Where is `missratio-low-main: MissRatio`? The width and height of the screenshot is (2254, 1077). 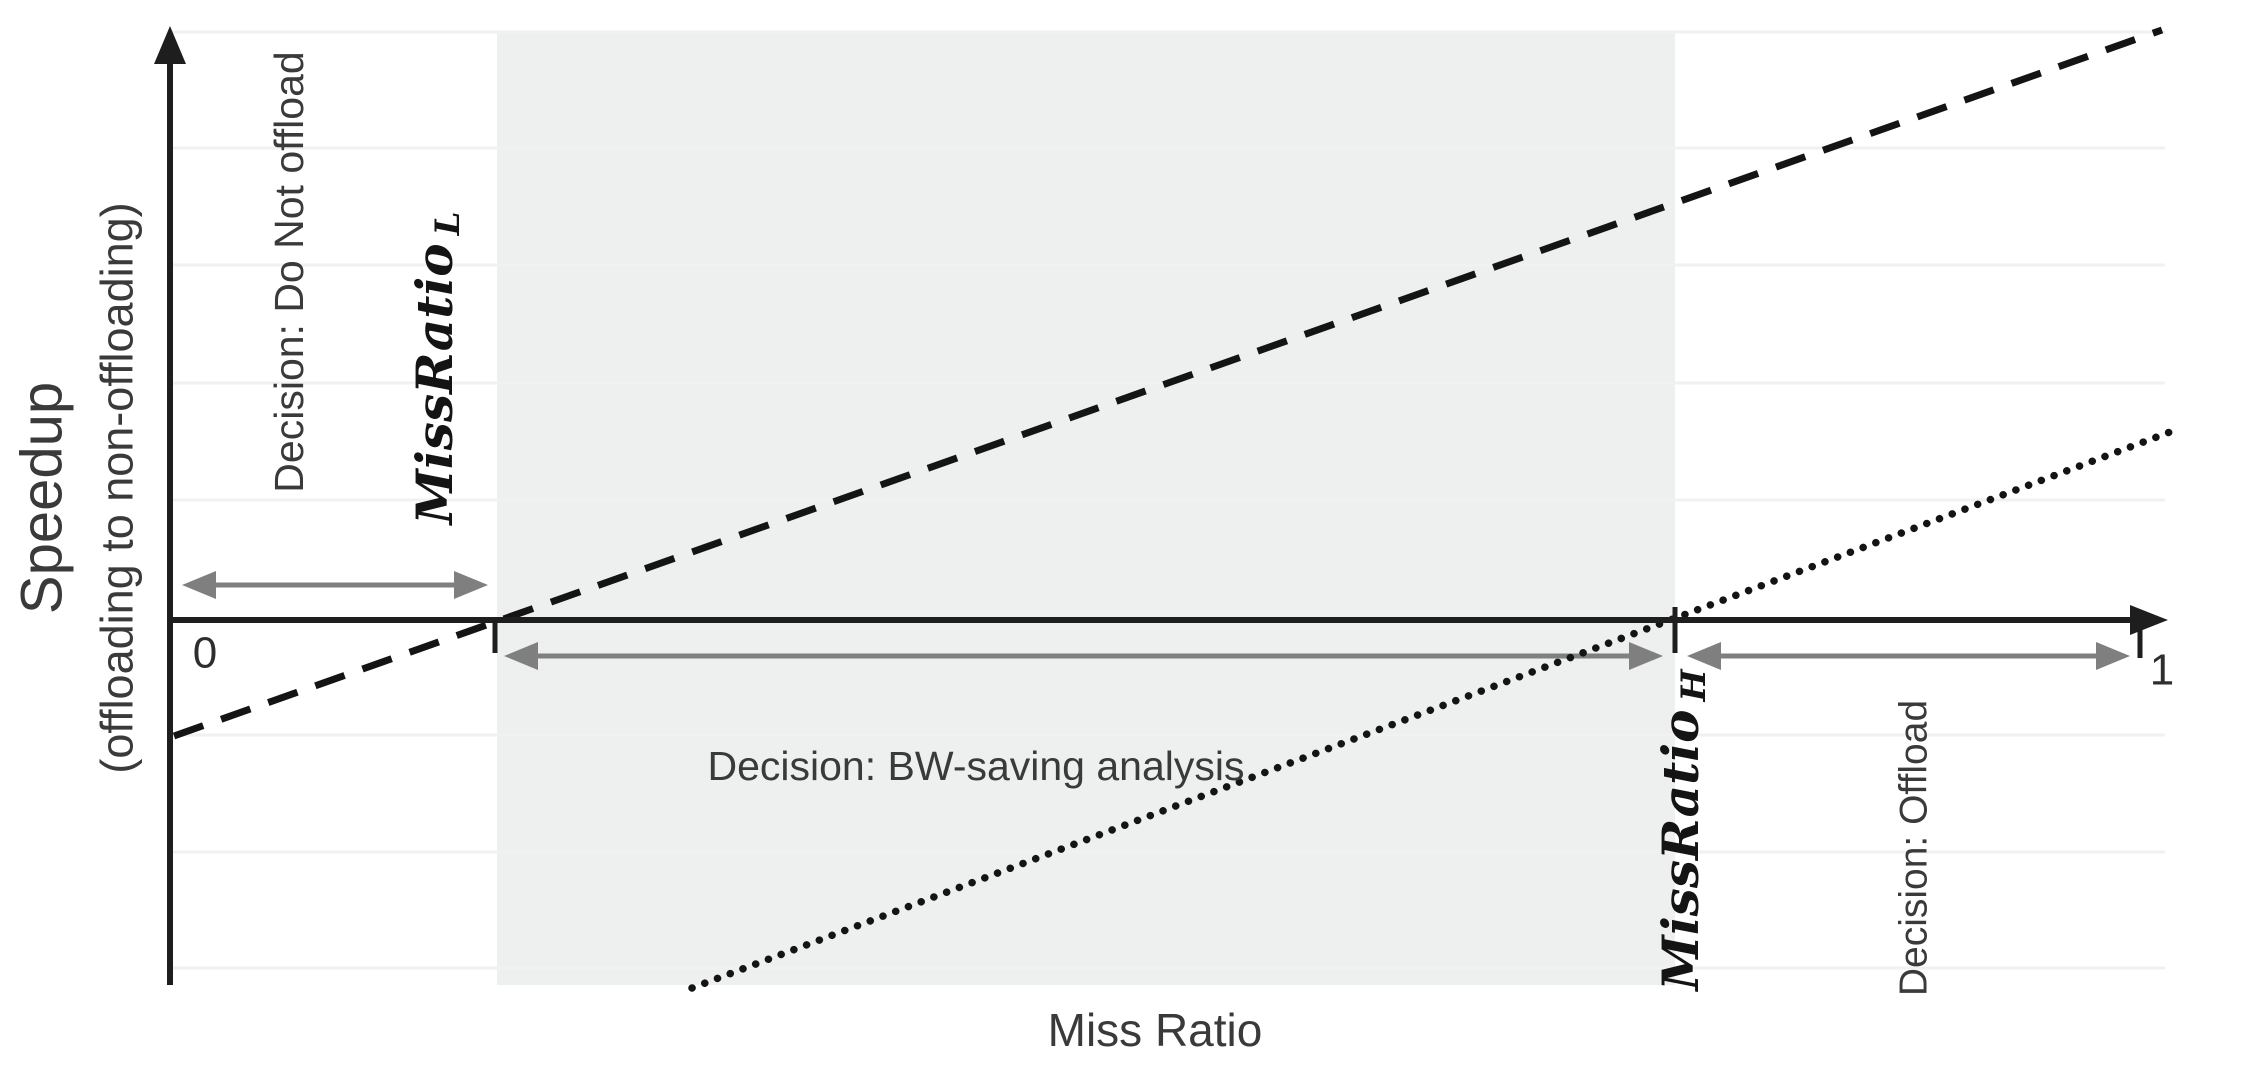 missratio-low-main: MissRatio is located at coordinates (434, 384).